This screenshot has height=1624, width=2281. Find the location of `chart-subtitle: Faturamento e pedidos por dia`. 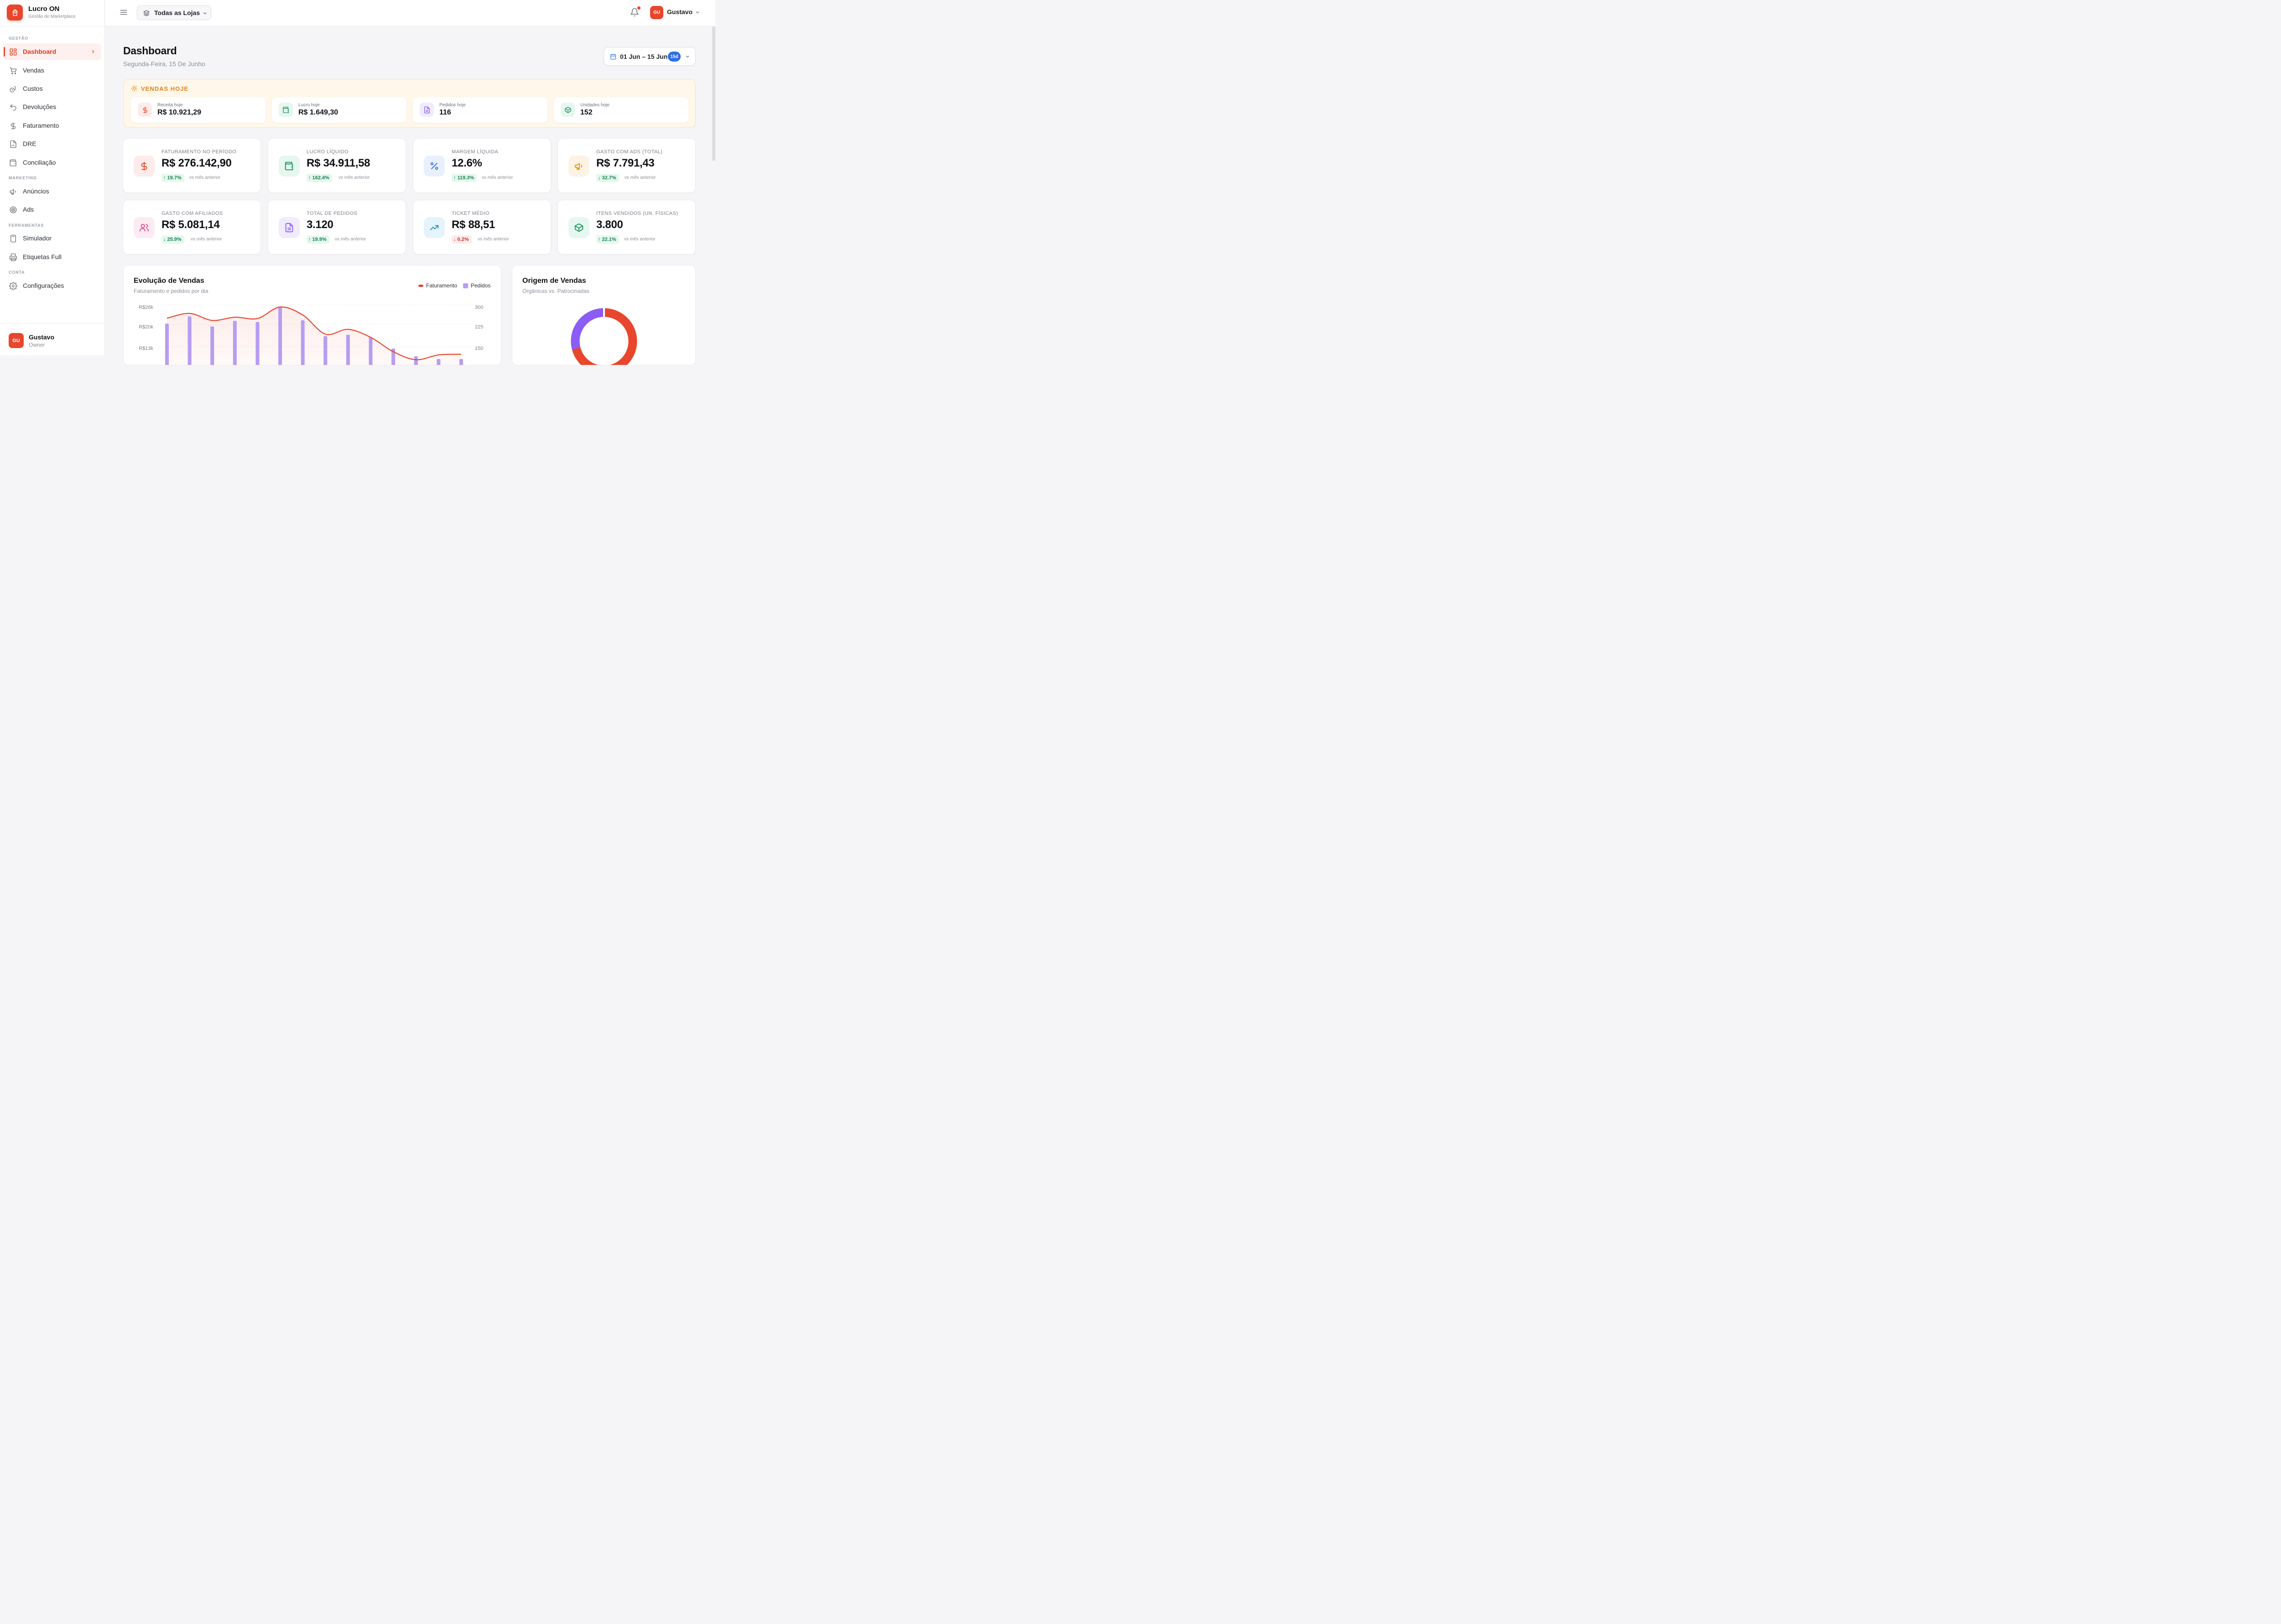

chart-subtitle: Faturamento e pedidos por dia is located at coordinates (171, 291).